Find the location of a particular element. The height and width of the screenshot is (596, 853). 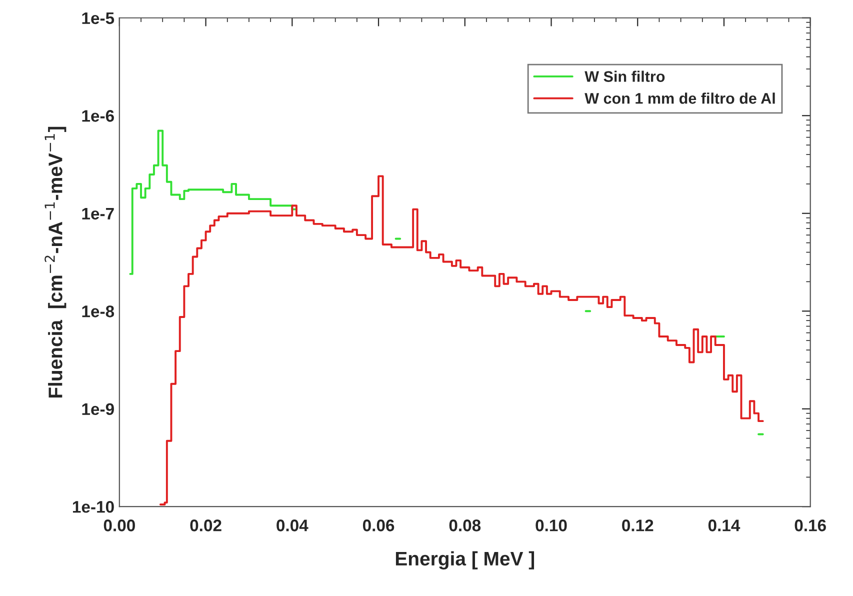

x-tick-label: 0.02 is located at coordinates (206, 526).